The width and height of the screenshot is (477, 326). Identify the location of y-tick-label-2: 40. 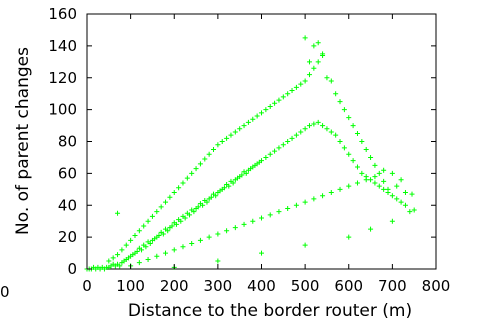
(67, 205).